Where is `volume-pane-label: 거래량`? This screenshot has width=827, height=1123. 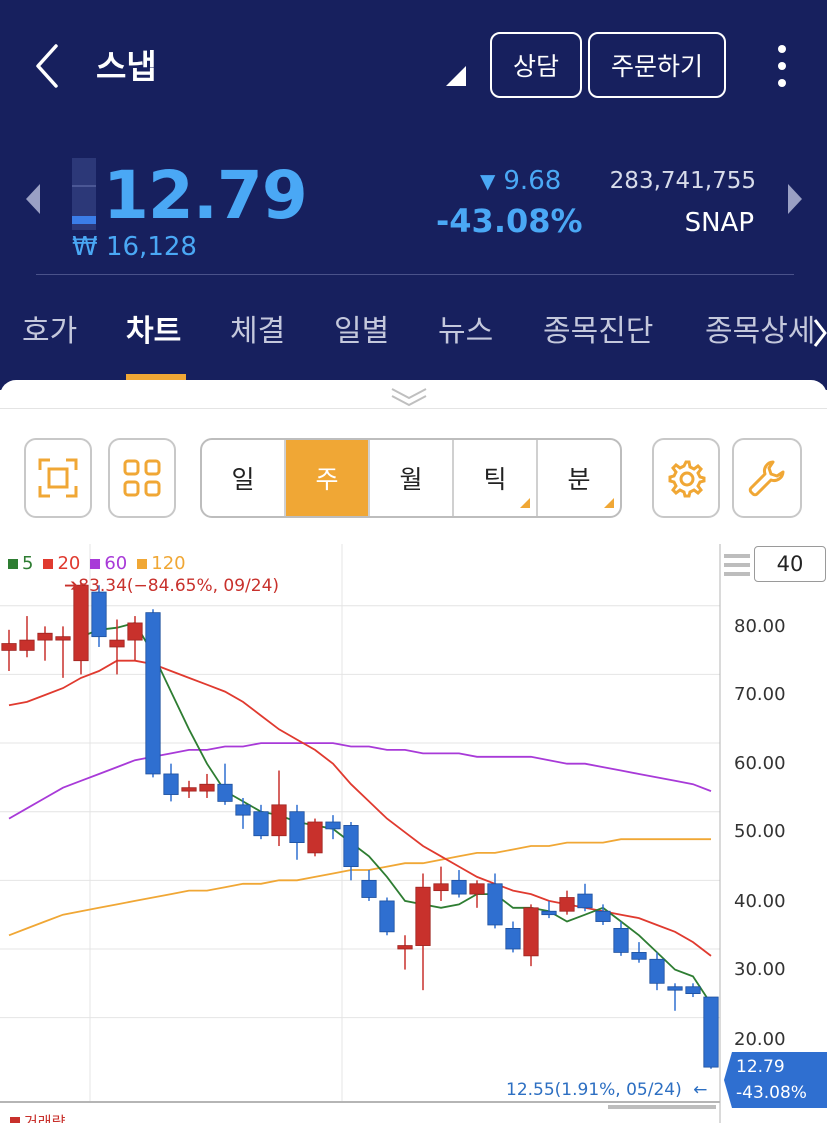
volume-pane-label: 거래량 is located at coordinates (37, 1117).